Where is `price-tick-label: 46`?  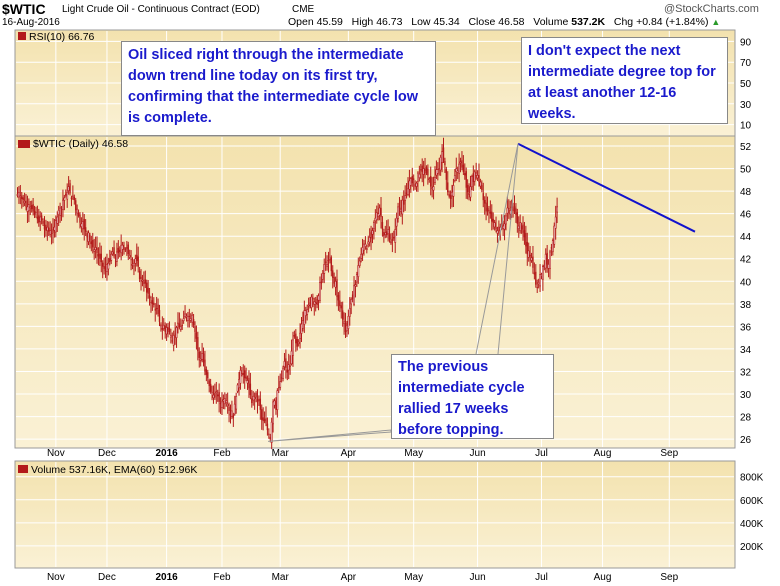 price-tick-label: 46 is located at coordinates (746, 215).